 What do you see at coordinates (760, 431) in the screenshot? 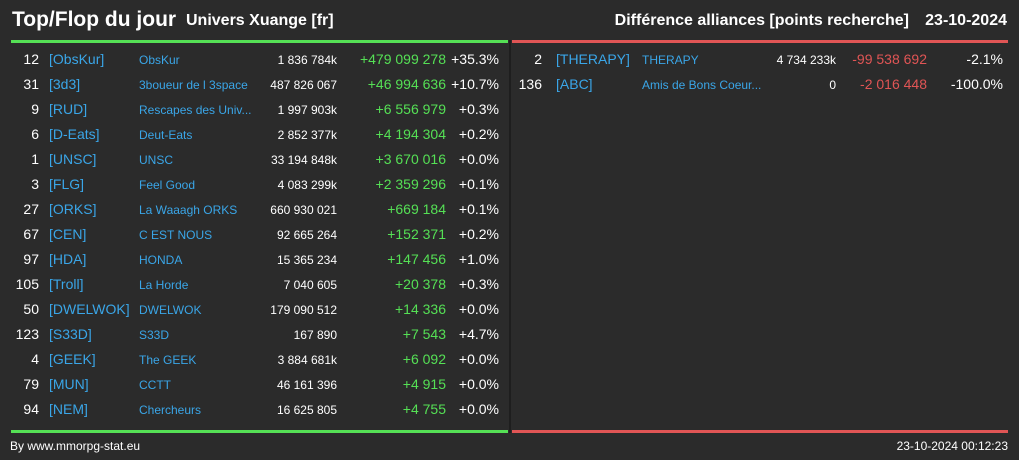
I see `flop-panel-bottom-bar` at bounding box center [760, 431].